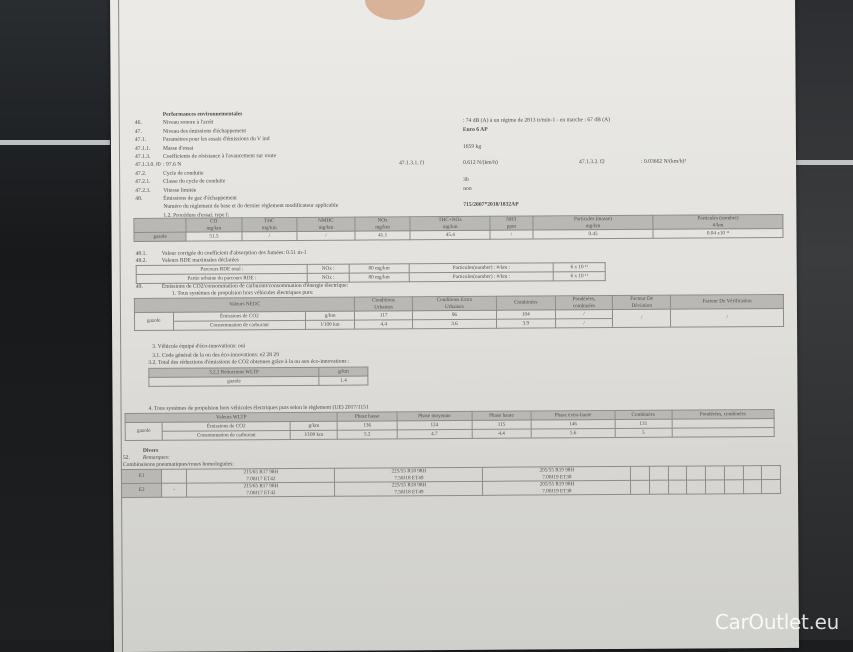 The height and width of the screenshot is (652, 853). I want to click on table-cell: Particules(number) : #/km :, so click(481, 276).